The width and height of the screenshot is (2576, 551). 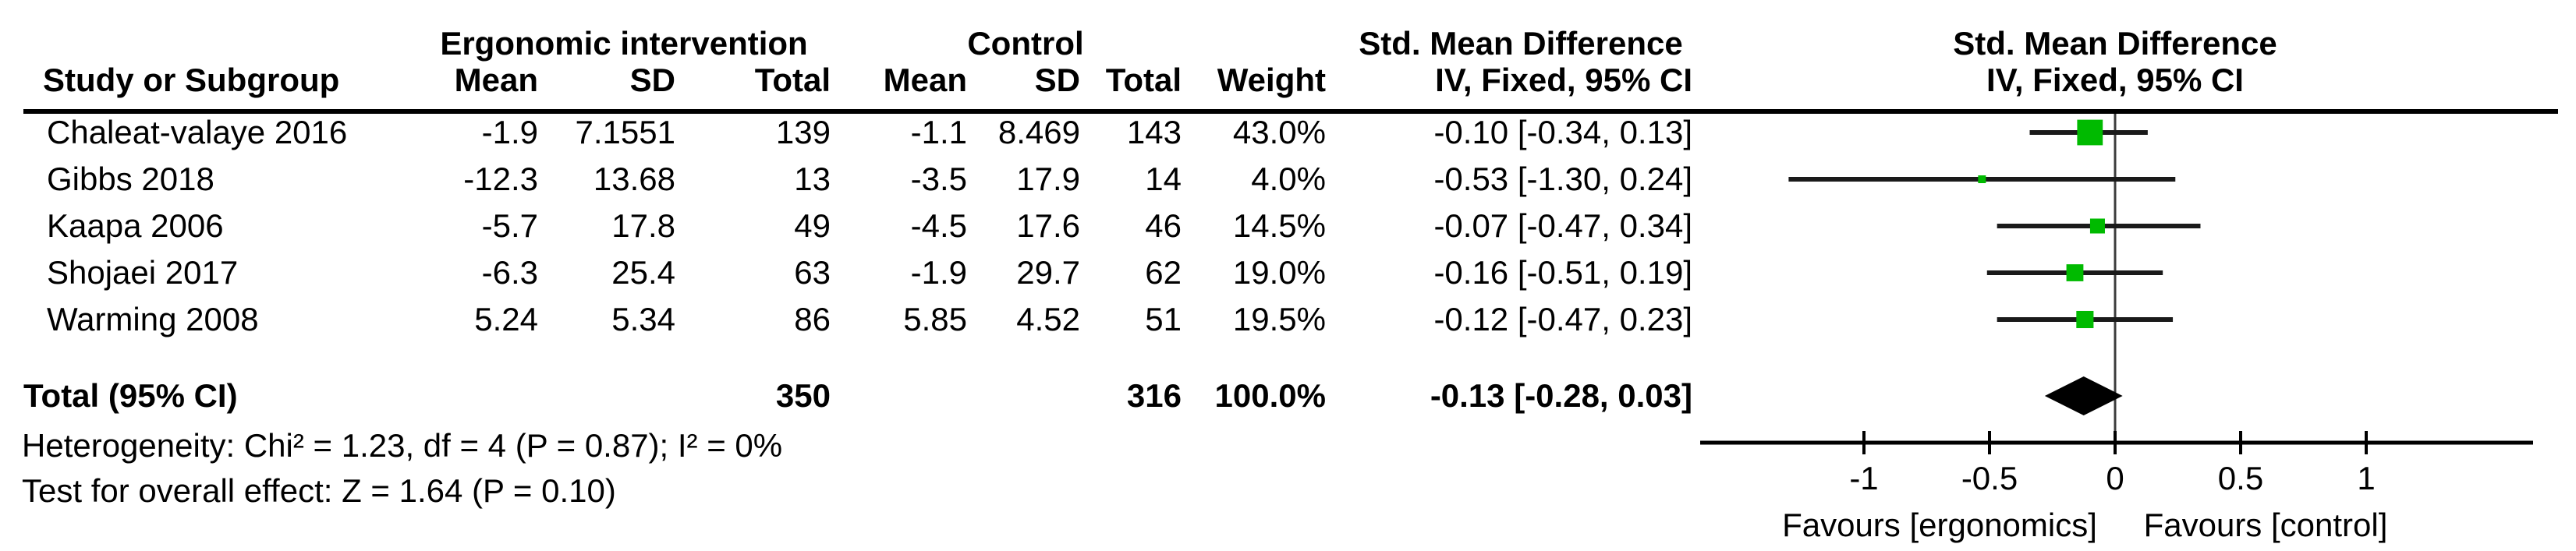 I want to click on header-separator-line, so click(x=1290, y=111).